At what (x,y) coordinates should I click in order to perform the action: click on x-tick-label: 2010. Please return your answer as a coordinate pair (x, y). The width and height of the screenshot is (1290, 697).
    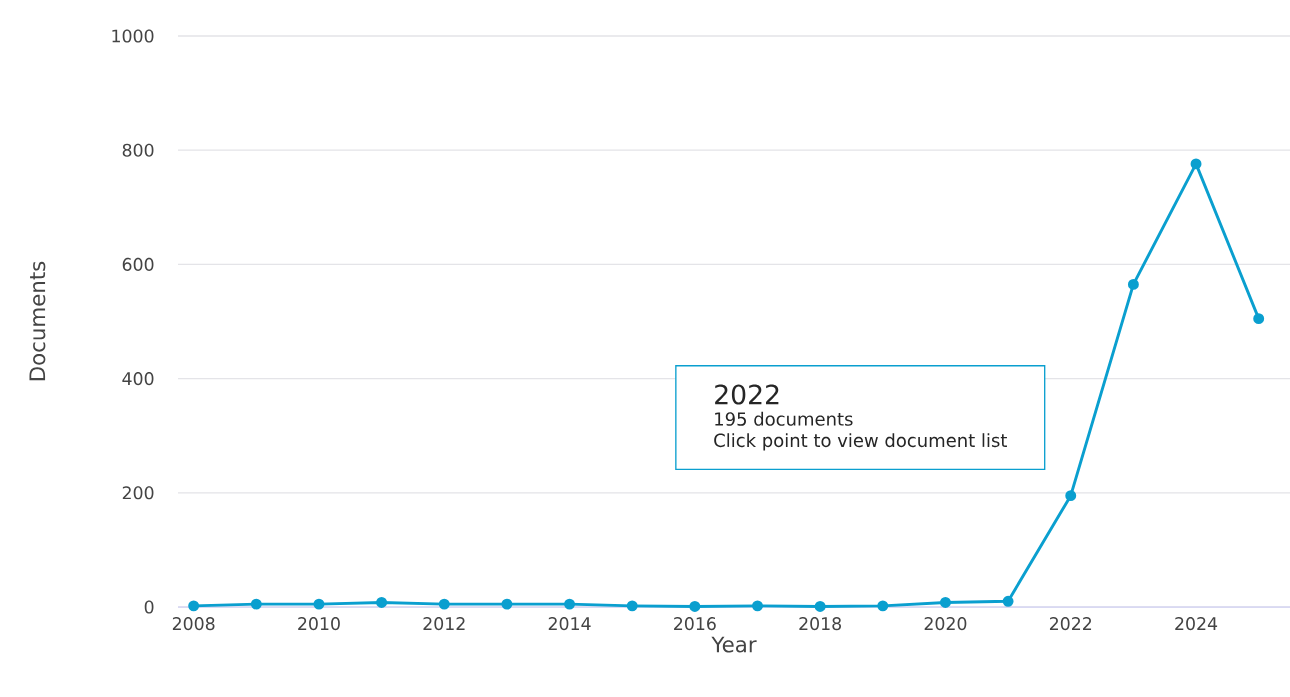
    Looking at the image, I should click on (319, 624).